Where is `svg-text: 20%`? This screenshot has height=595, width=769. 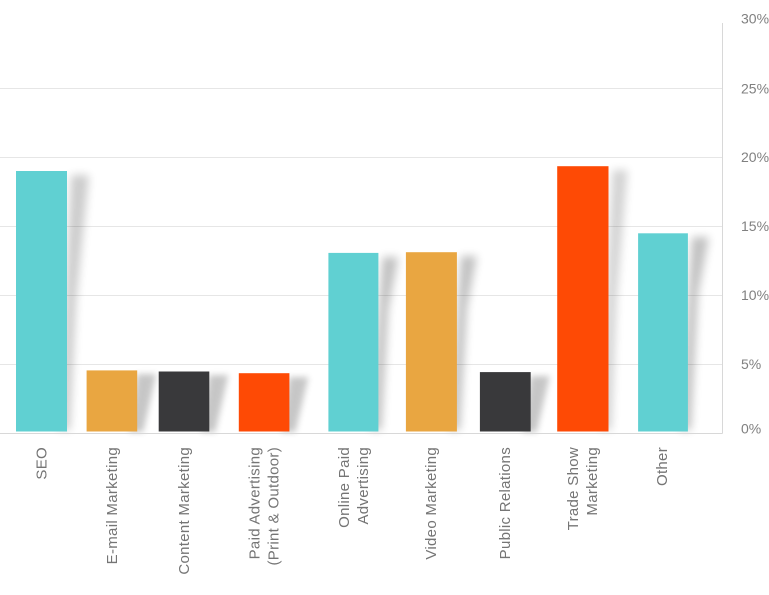 svg-text: 20% is located at coordinates (755, 157).